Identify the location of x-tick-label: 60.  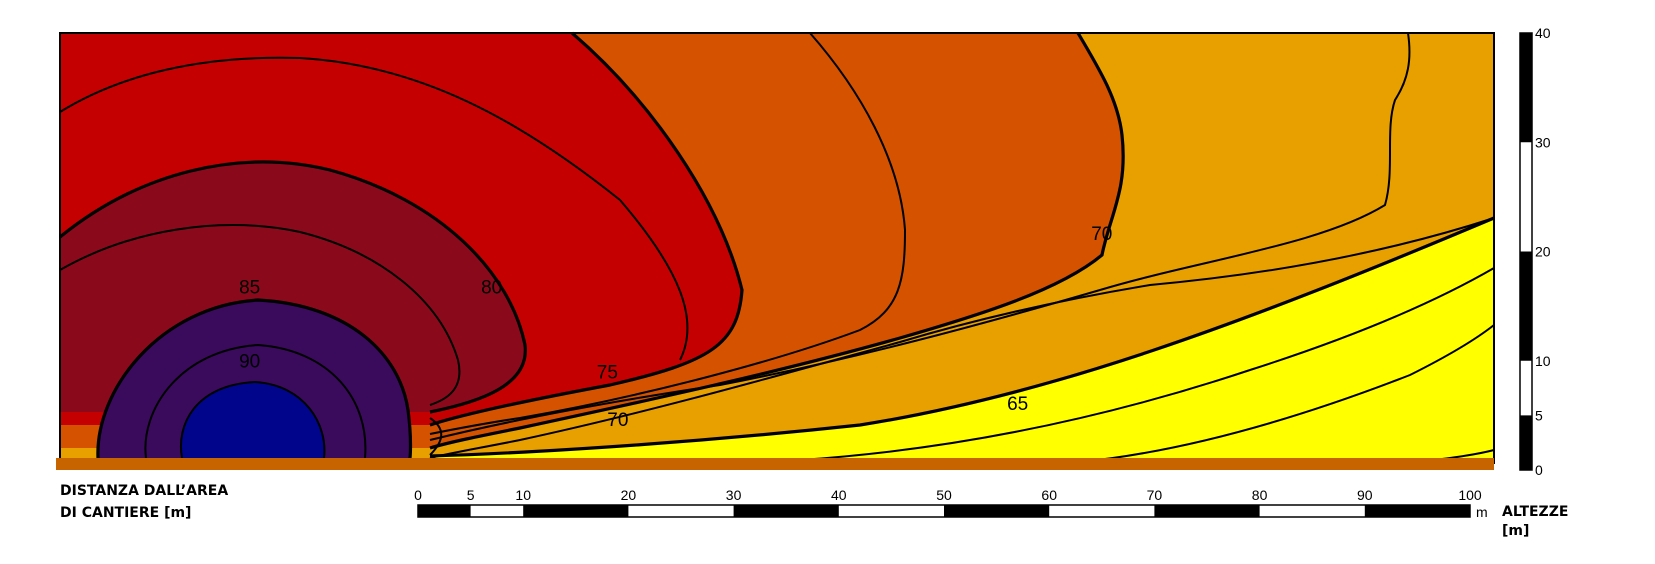
(1049, 495).